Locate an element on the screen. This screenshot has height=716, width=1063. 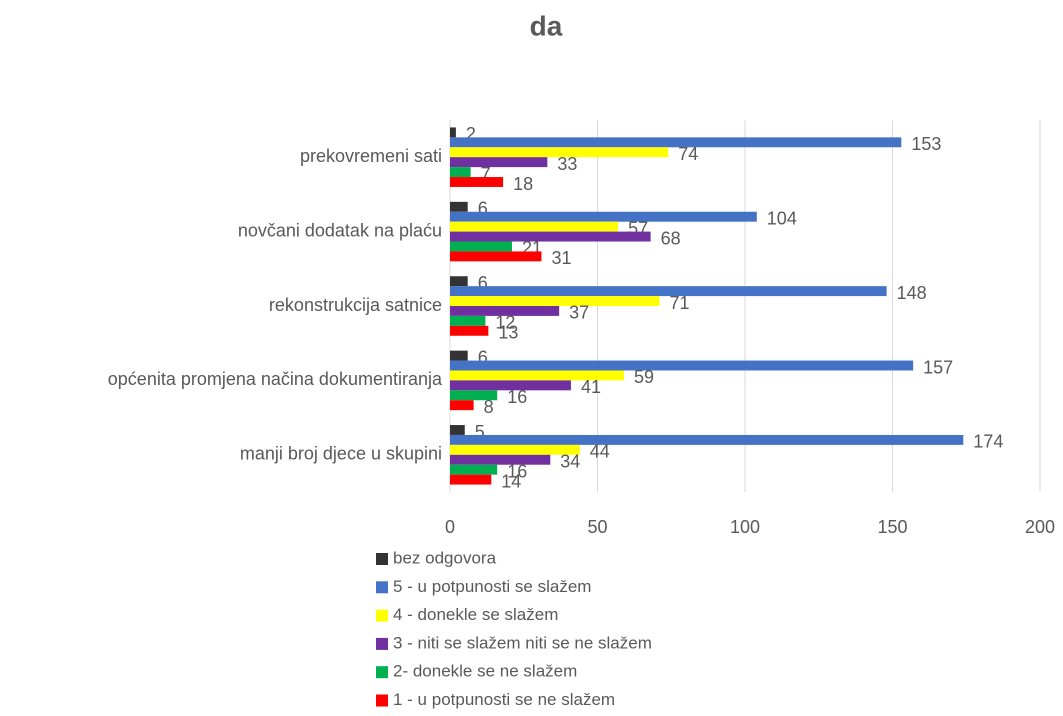
data-label: 34 is located at coordinates (570, 462).